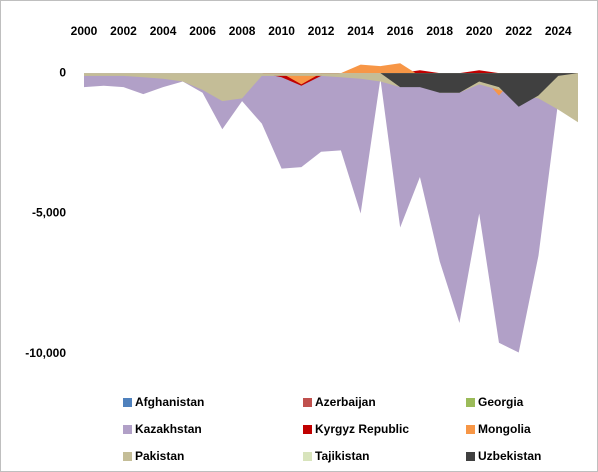 The height and width of the screenshot is (472, 598). What do you see at coordinates (504, 429) in the screenshot?
I see `legend-label: Mongolia` at bounding box center [504, 429].